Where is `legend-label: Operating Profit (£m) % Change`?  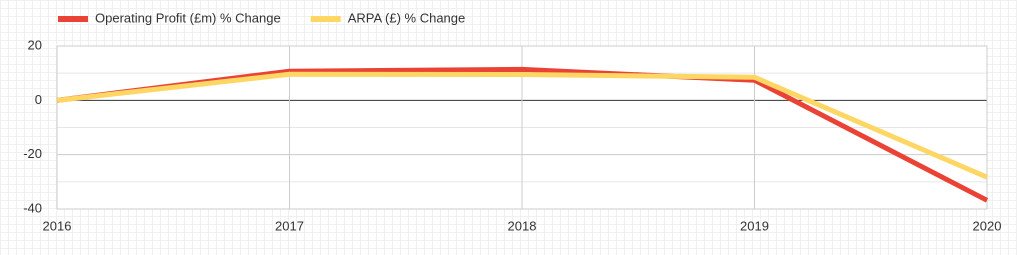 legend-label: Operating Profit (£m) % Change is located at coordinates (188, 17).